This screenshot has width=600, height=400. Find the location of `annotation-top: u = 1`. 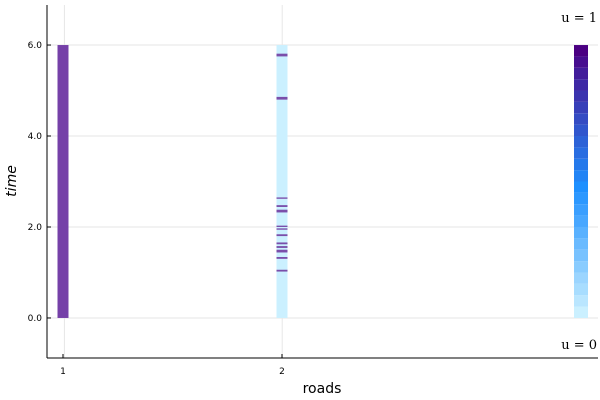

annotation-top: u = 1 is located at coordinates (579, 18).